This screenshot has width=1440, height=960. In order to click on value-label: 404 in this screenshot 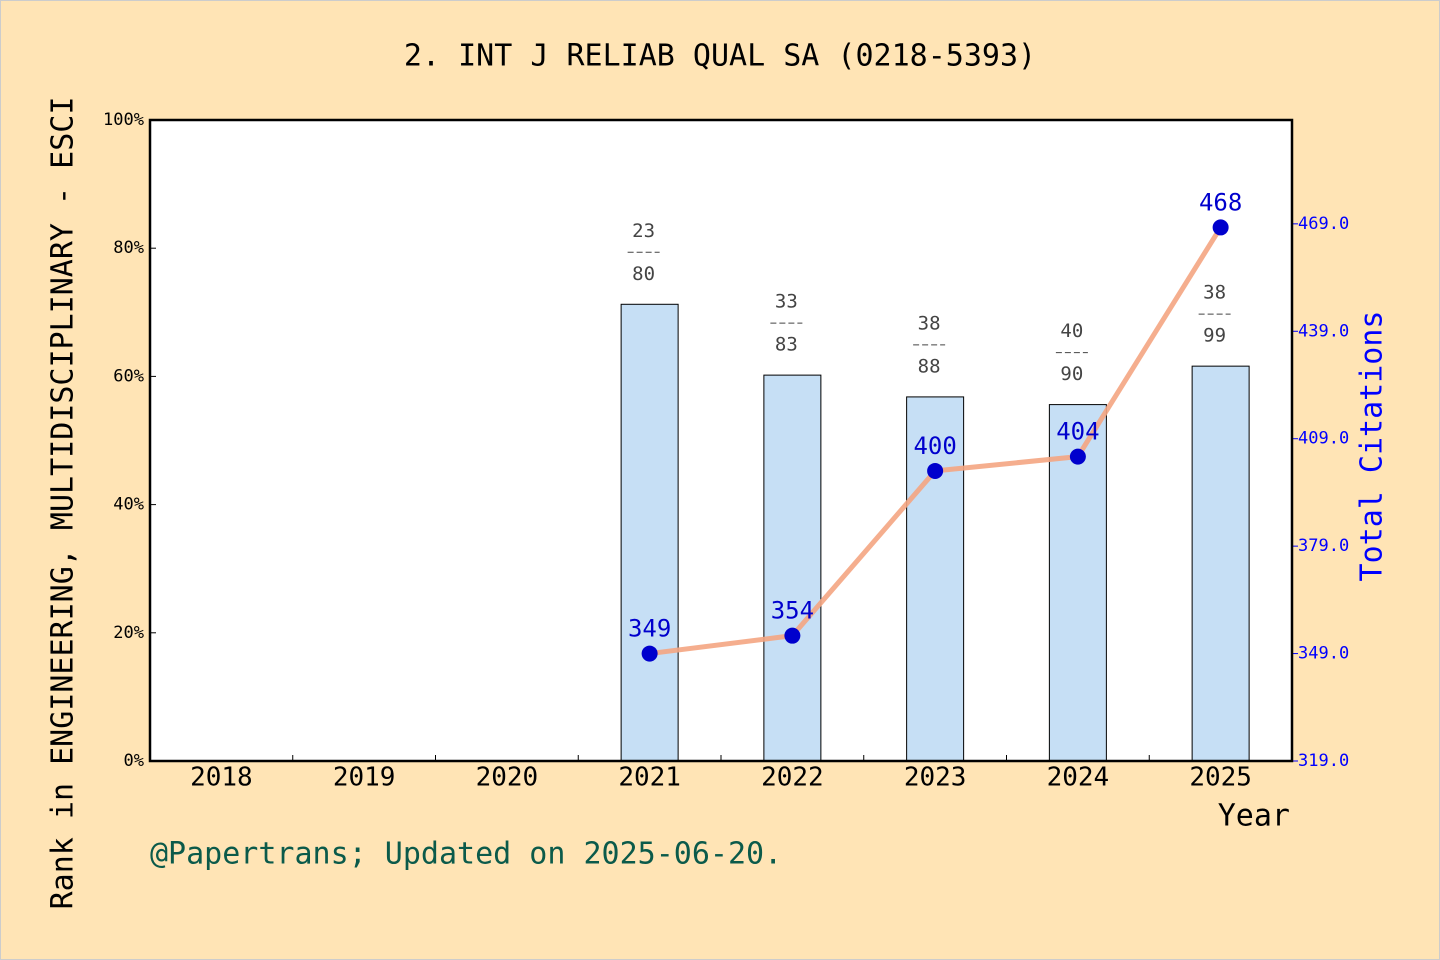, I will do `click(1077, 432)`.